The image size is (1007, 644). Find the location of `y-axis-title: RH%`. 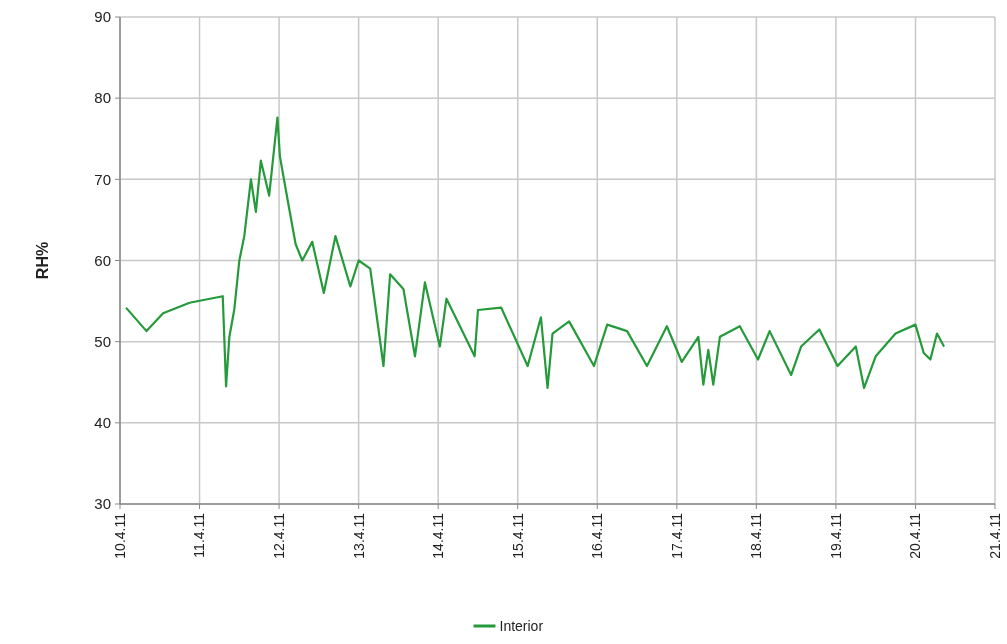

y-axis-title: RH% is located at coordinates (42, 260).